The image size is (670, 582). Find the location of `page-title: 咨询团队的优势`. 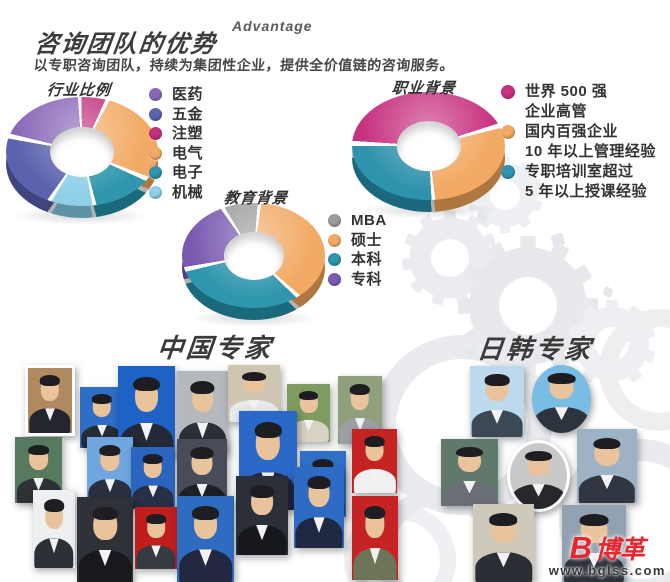

page-title: 咨询团队的优势 is located at coordinates (126, 45).